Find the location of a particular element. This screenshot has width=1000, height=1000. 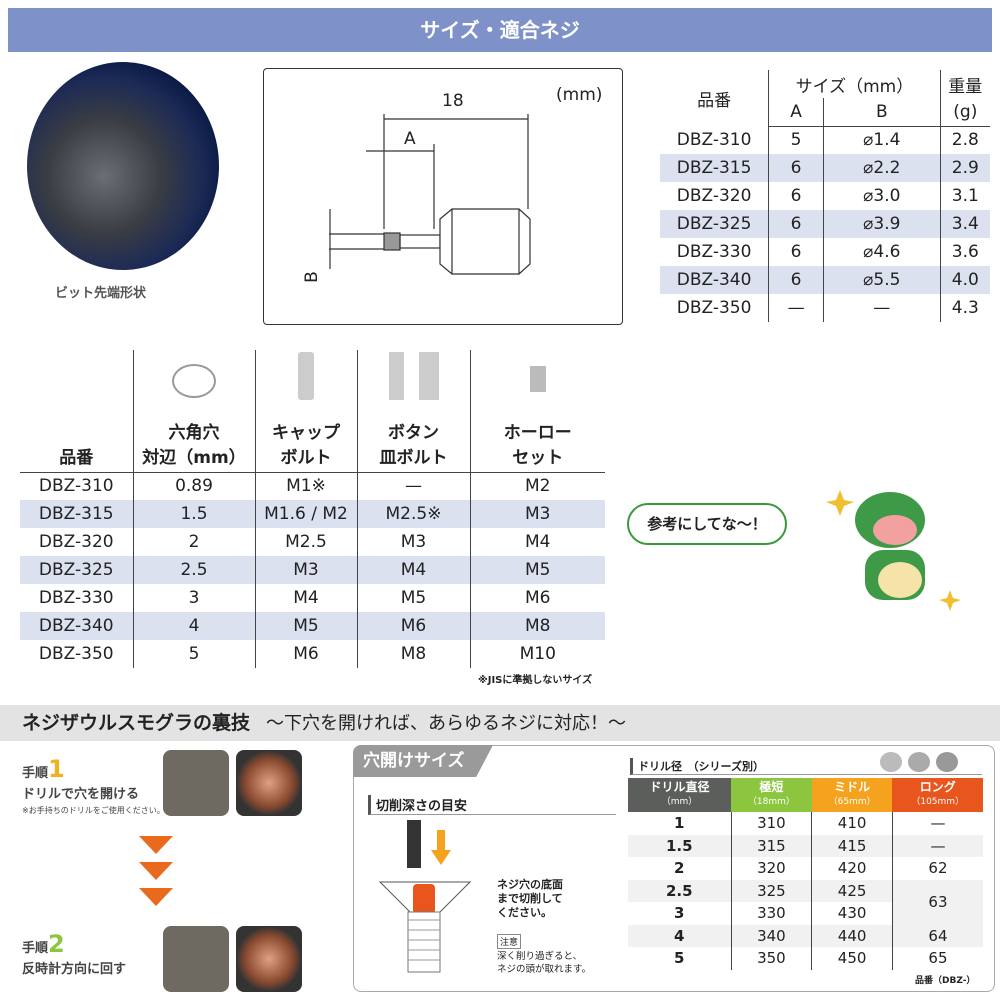

cell-button: M6 is located at coordinates (413, 626).